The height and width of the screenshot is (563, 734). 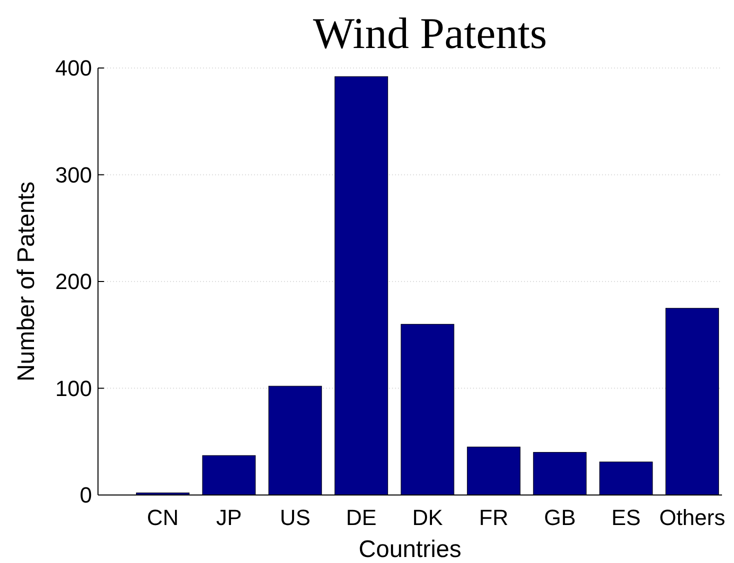 What do you see at coordinates (73, 388) in the screenshot?
I see `y-tick-label: 100` at bounding box center [73, 388].